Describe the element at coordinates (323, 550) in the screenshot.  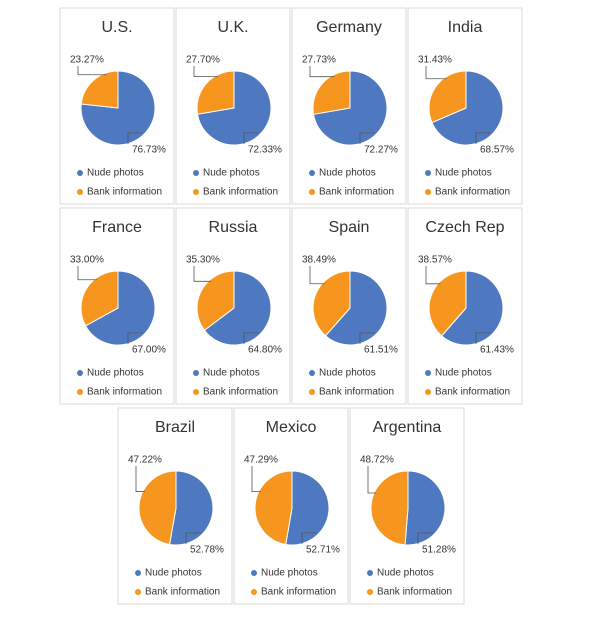
I see `data-label: 52.71%` at that location.